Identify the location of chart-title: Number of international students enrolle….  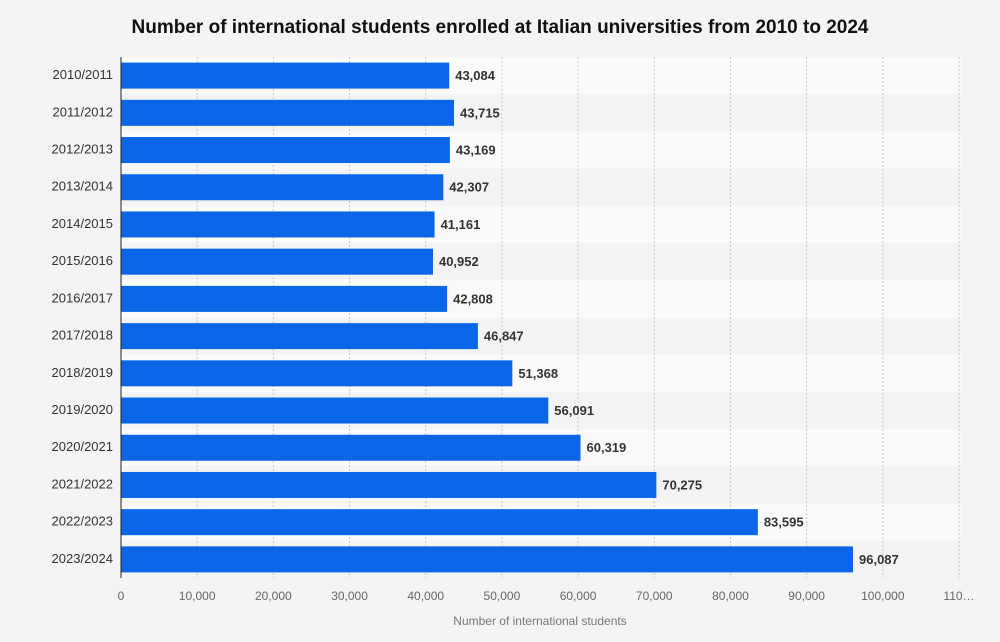
(500, 27).